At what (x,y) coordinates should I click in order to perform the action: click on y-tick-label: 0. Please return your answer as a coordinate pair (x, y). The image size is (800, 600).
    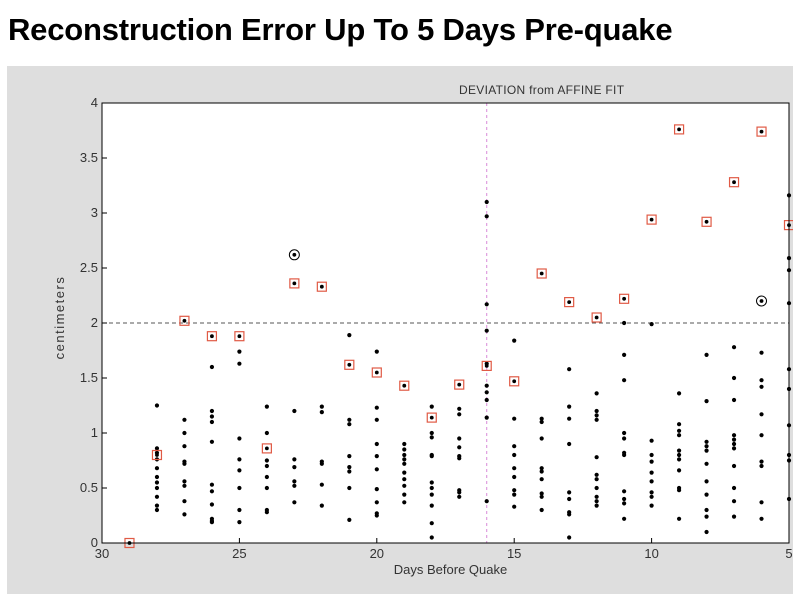
    Looking at the image, I should click on (94, 542).